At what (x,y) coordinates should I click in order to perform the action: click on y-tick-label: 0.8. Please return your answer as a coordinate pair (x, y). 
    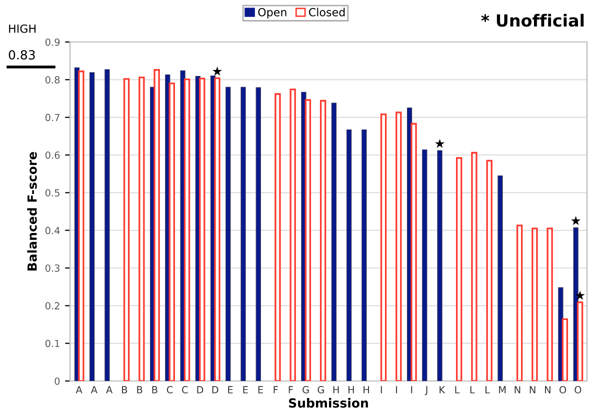
    Looking at the image, I should click on (52, 80).